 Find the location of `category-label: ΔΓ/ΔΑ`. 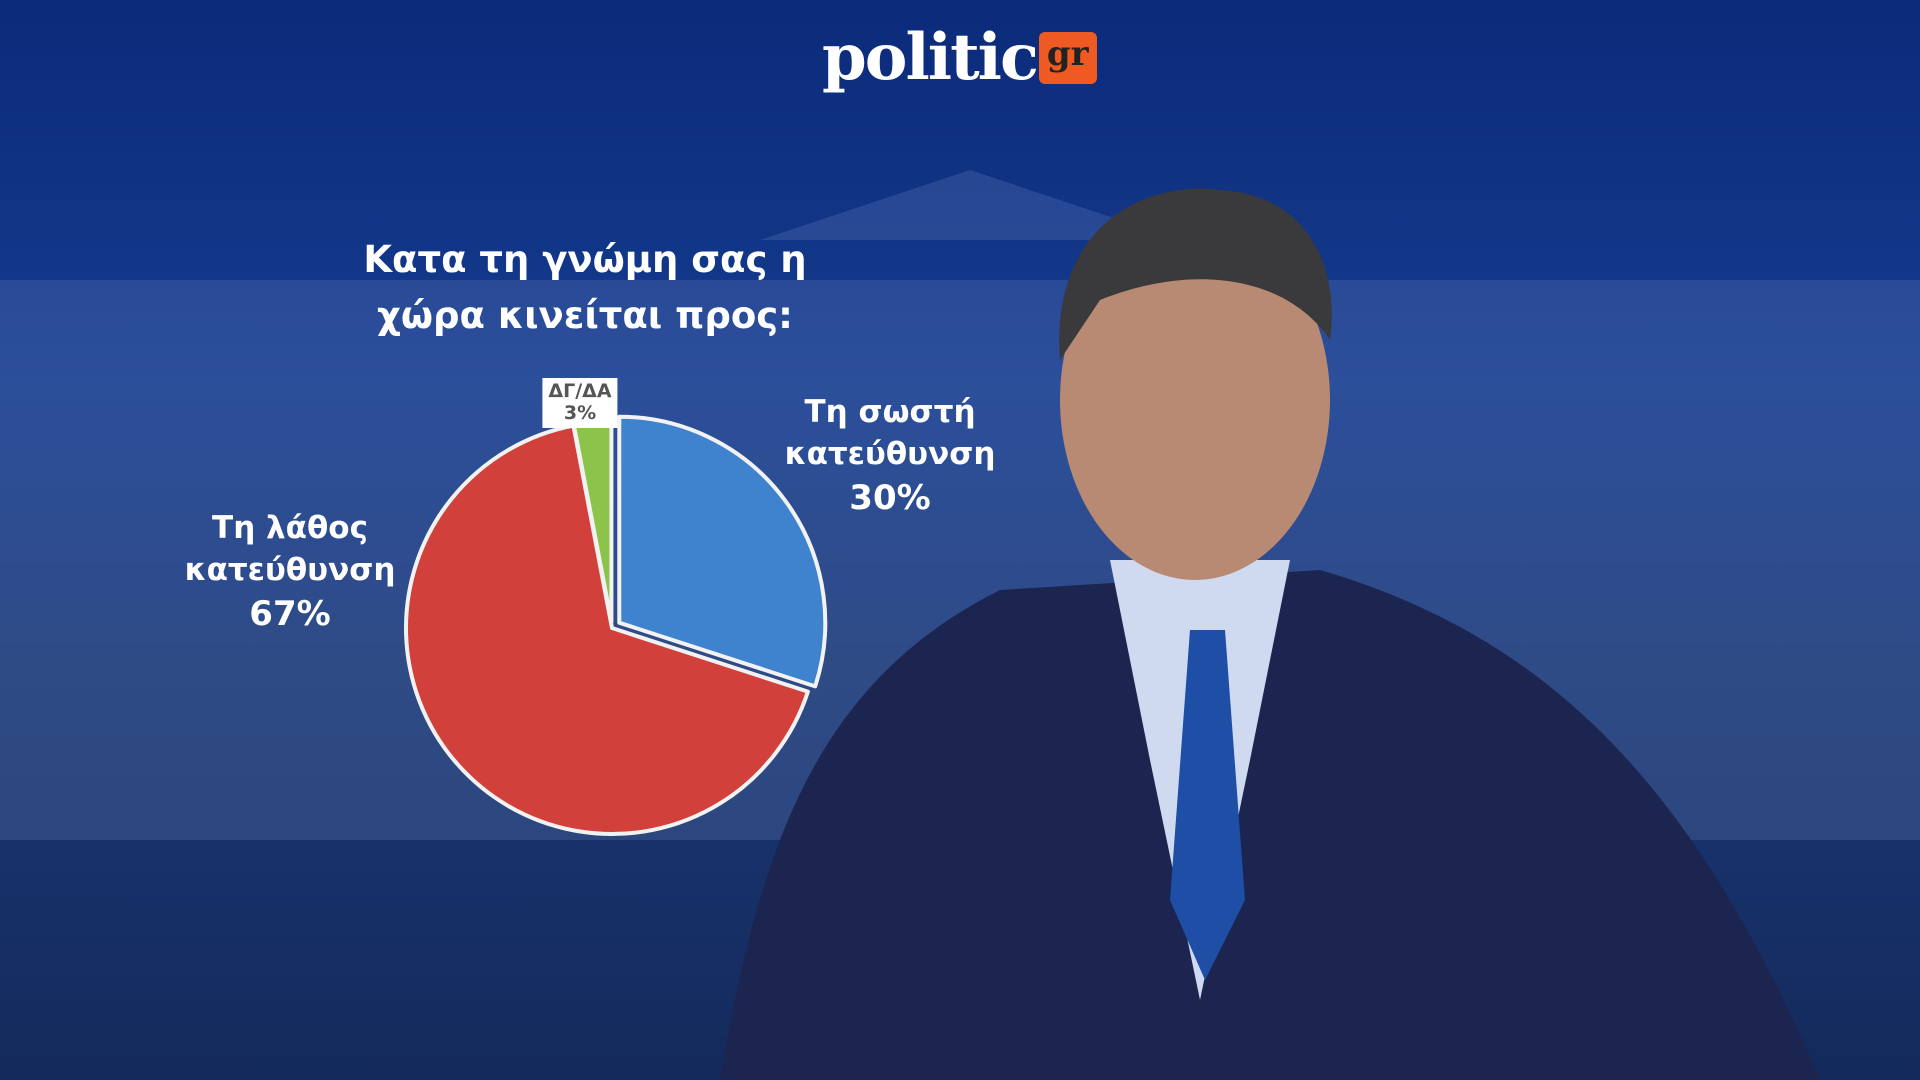

category-label: ΔΓ/ΔΑ is located at coordinates (580, 391).